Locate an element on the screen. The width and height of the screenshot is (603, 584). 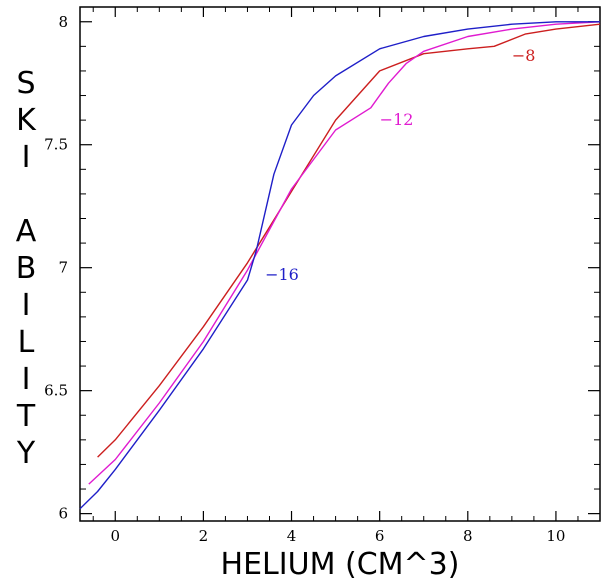
x-tick-label-0: 0 is located at coordinates (115, 536).